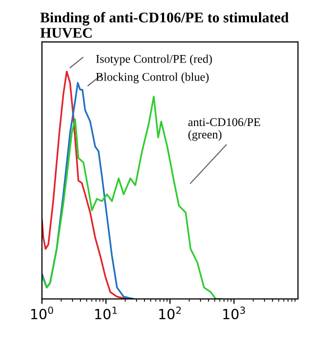 The image size is (313, 344). What do you see at coordinates (224, 129) in the screenshot?
I see `annotation: anti-CD106/PE (green)` at bounding box center [224, 129].